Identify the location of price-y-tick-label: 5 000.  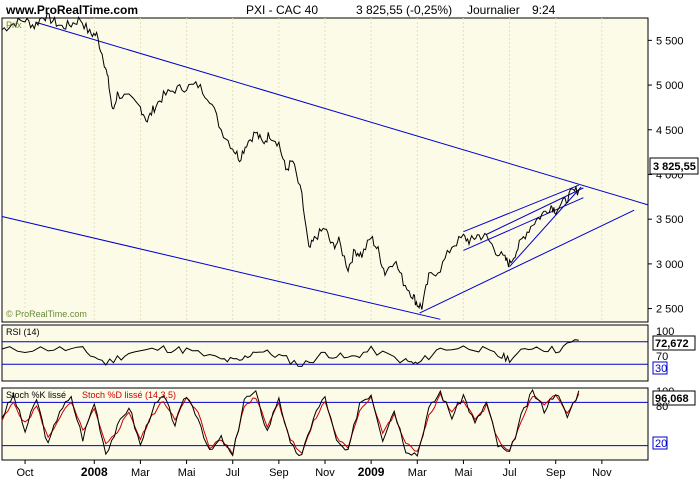
(670, 86).